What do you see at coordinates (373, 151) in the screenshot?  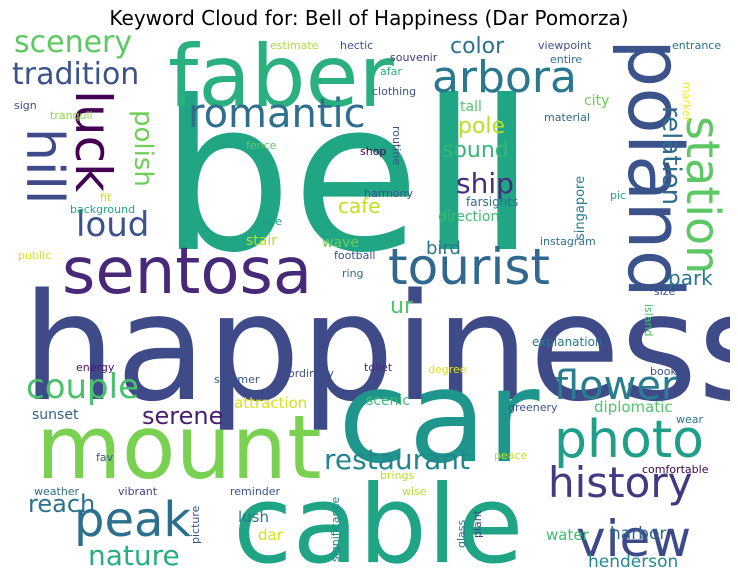 I see `word-shop: shop` at bounding box center [373, 151].